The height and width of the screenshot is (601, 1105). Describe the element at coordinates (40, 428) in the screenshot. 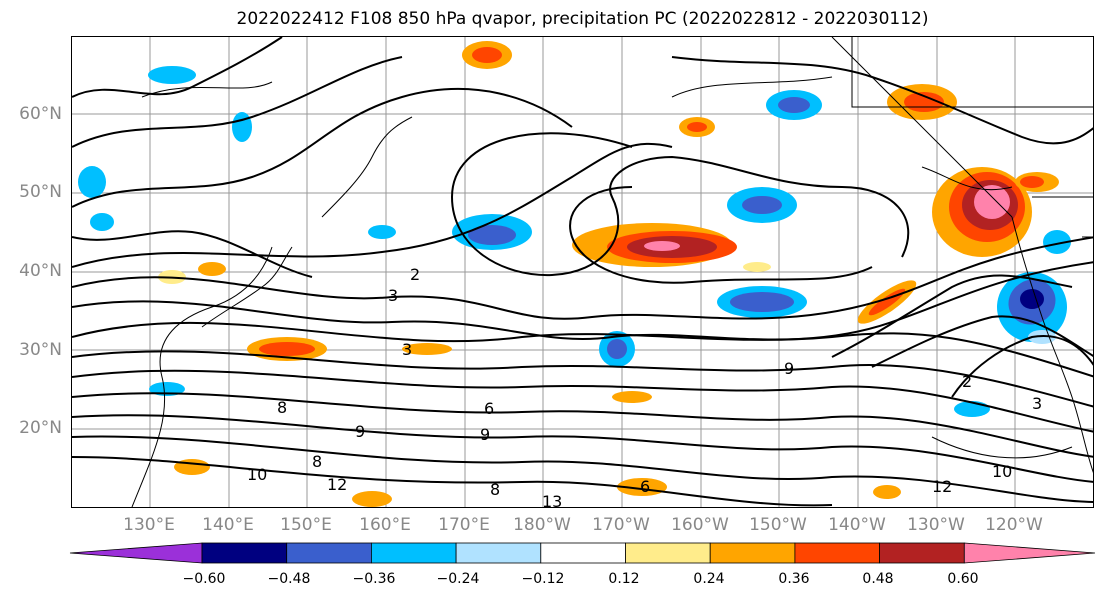

I see `lat-label-20n: 20°N` at that location.